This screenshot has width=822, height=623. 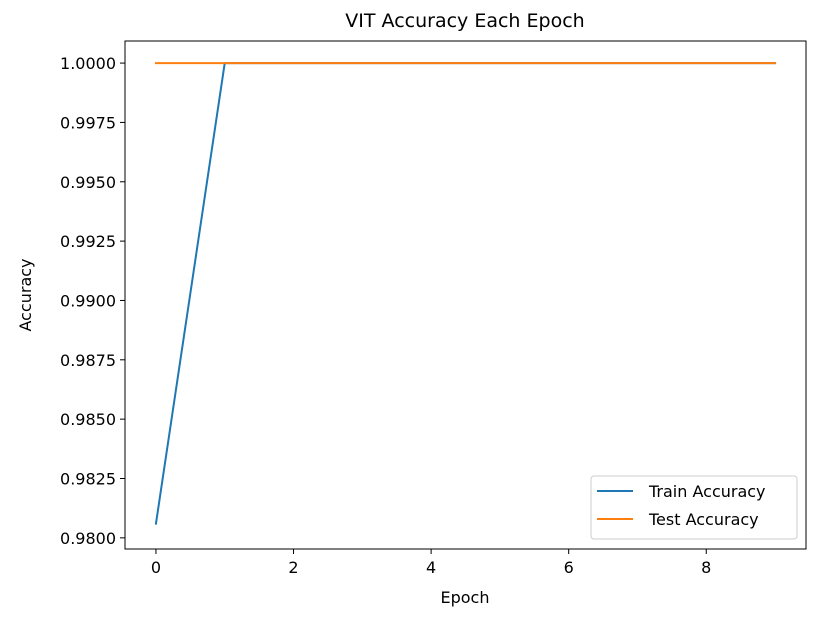 I want to click on legend: Train Accuracy Test Accuracy, so click(x=694, y=507).